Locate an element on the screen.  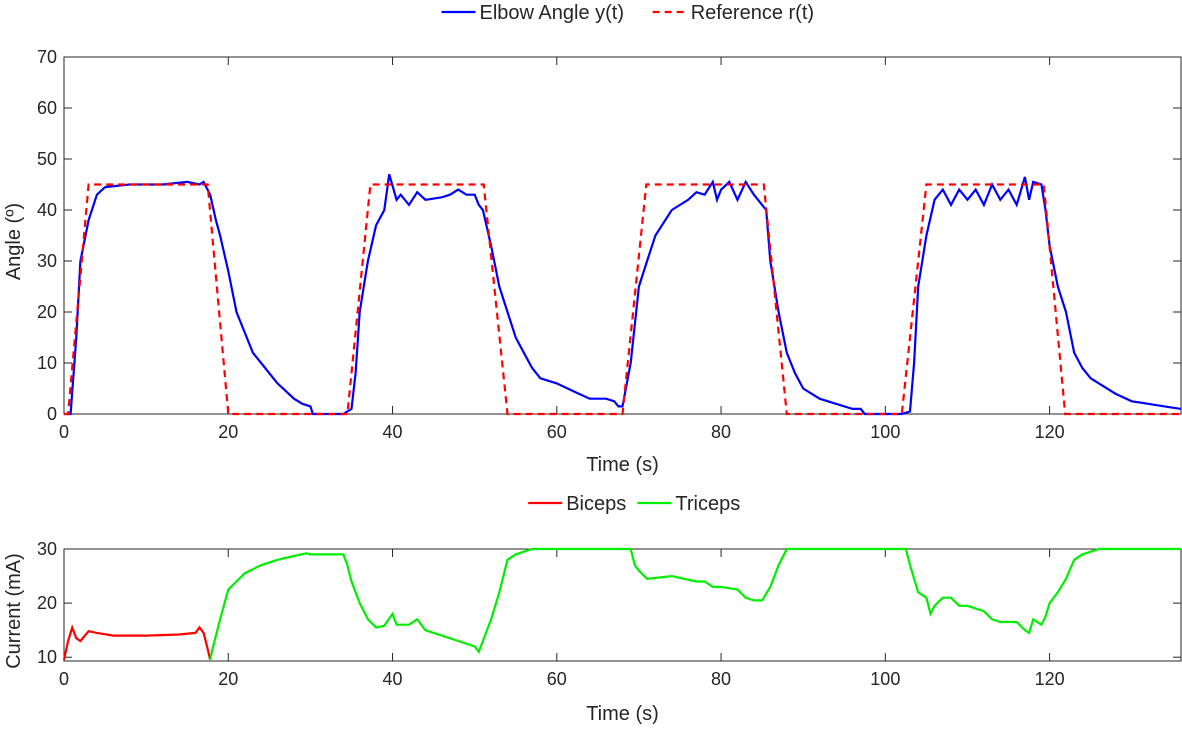
legend-label: Reference r(t) is located at coordinates (752, 13).